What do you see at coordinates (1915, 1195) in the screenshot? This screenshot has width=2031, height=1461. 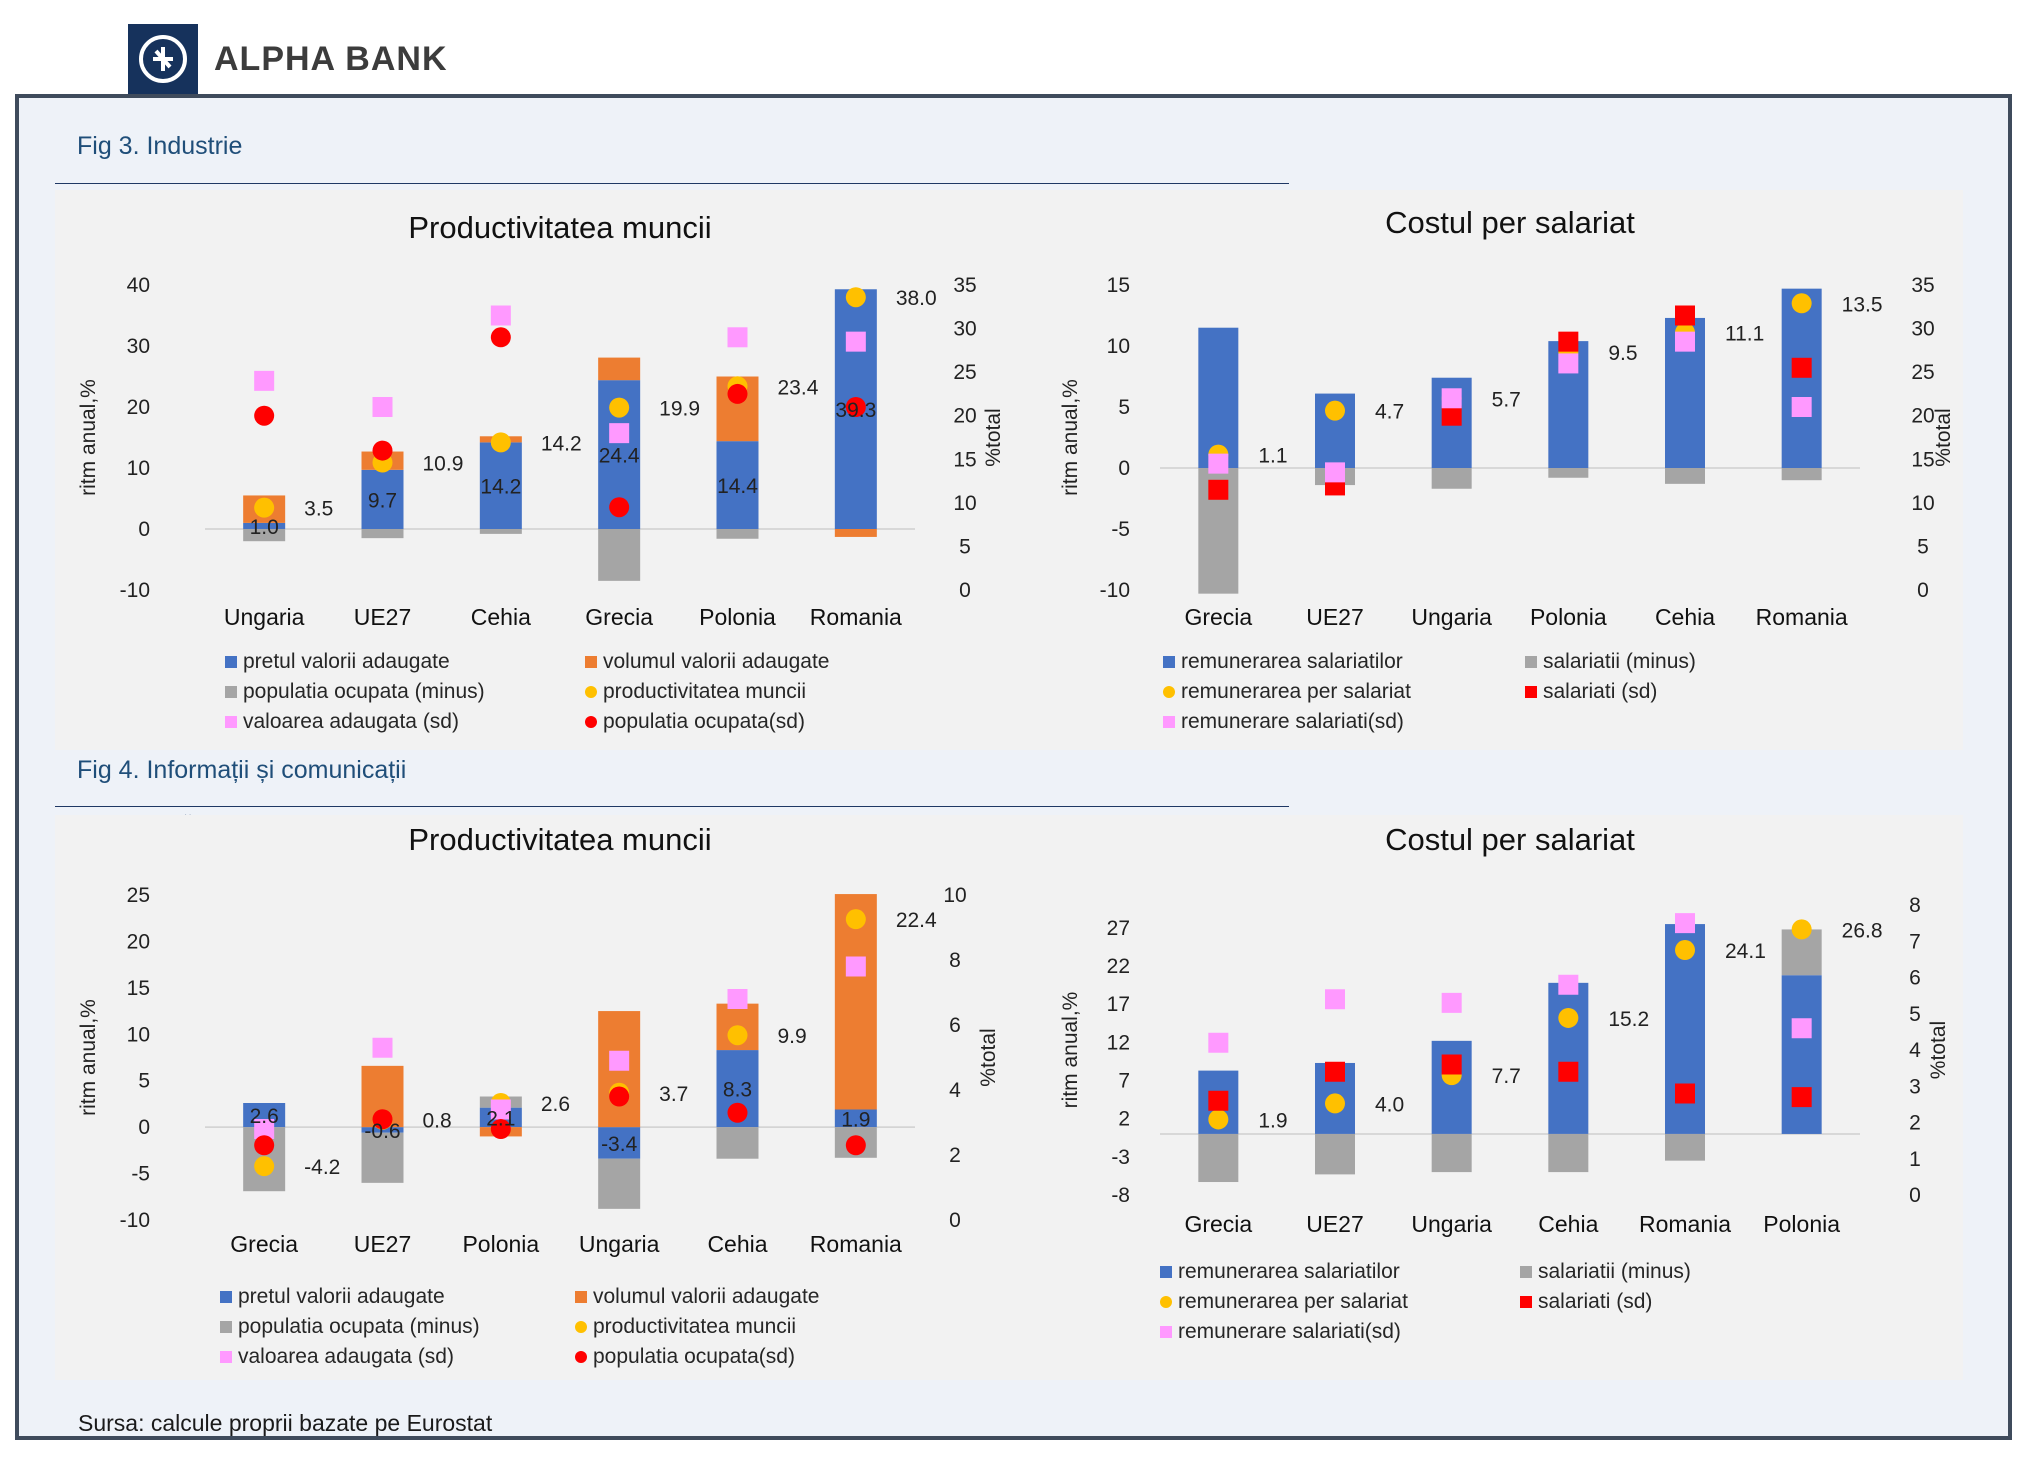 I see `y2-tick-label: 0` at bounding box center [1915, 1195].